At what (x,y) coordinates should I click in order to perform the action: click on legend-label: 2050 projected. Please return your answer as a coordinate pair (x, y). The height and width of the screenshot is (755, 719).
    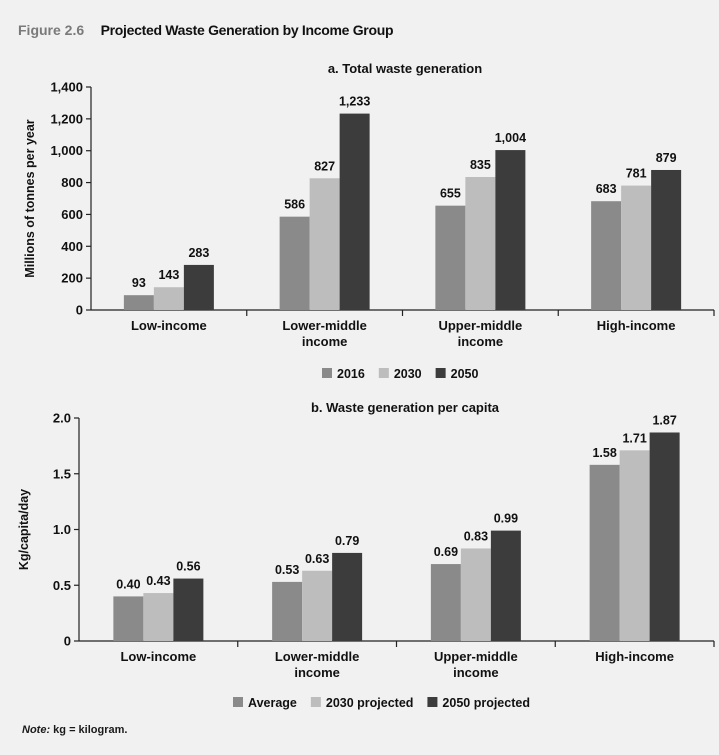
    Looking at the image, I should click on (486, 703).